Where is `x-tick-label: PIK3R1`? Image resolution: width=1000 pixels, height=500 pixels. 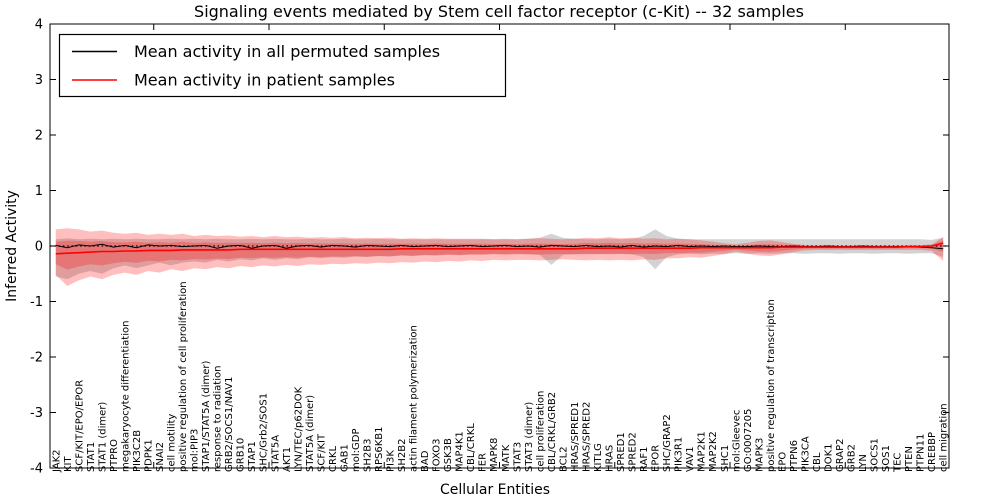
x-tick-label: PIK3R1 is located at coordinates (679, 454).